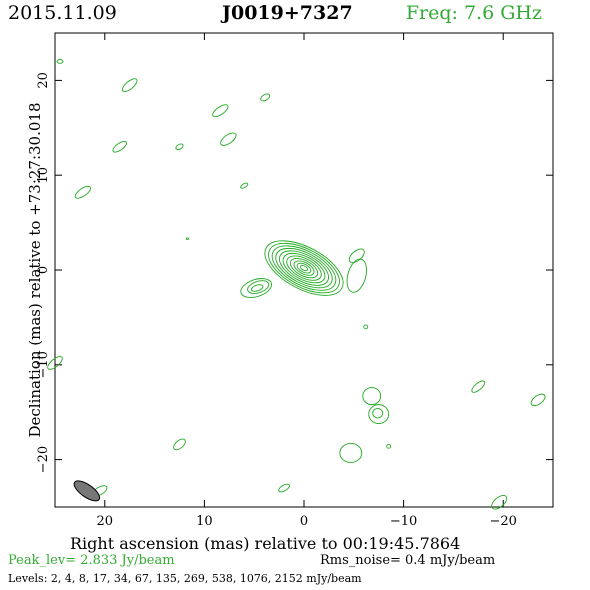  I want to click on x-tick-label: 10, so click(204, 521).